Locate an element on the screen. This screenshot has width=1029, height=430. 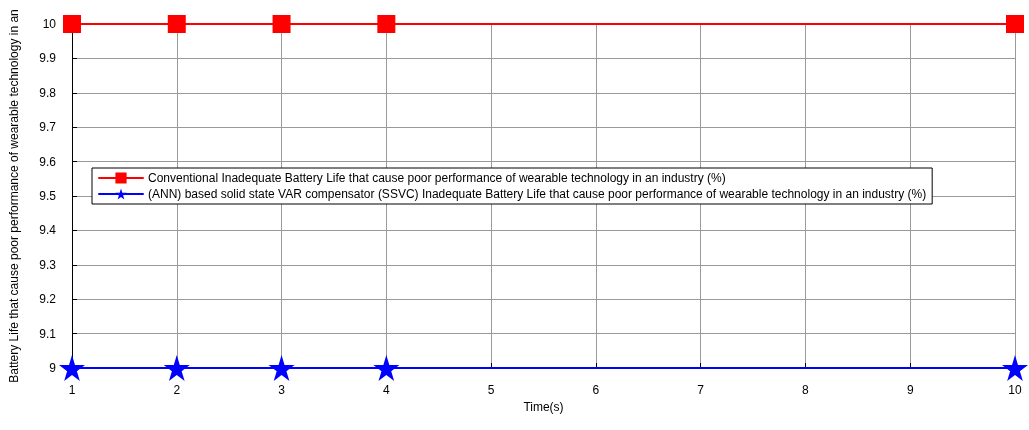
y-tick-label: 9.8 is located at coordinates (48, 92).